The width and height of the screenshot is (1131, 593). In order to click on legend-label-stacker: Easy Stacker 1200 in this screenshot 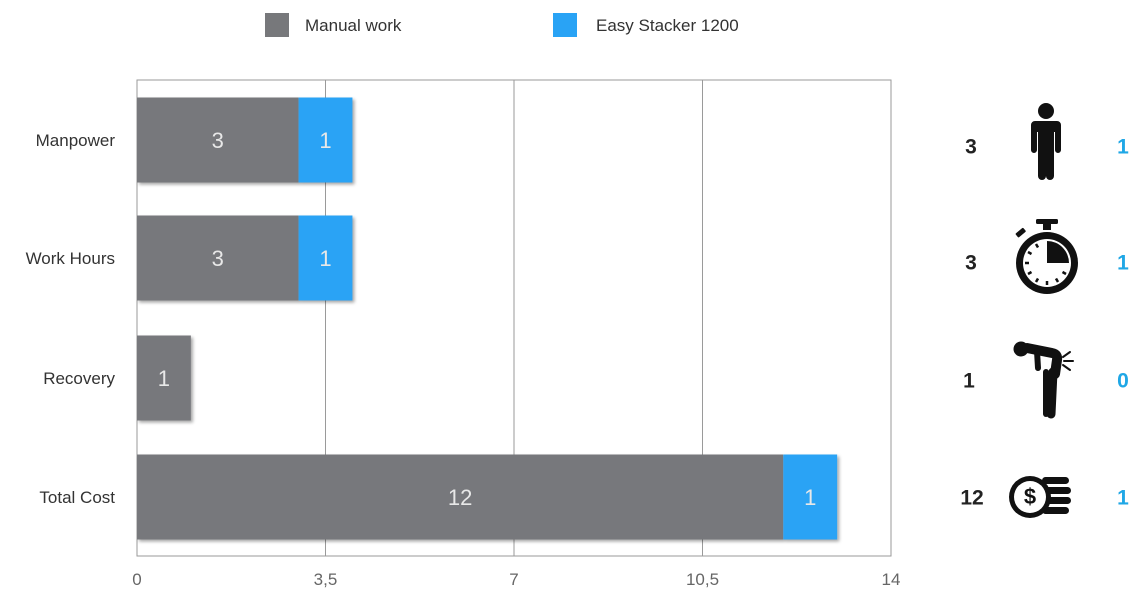, I will do `click(667, 25)`.